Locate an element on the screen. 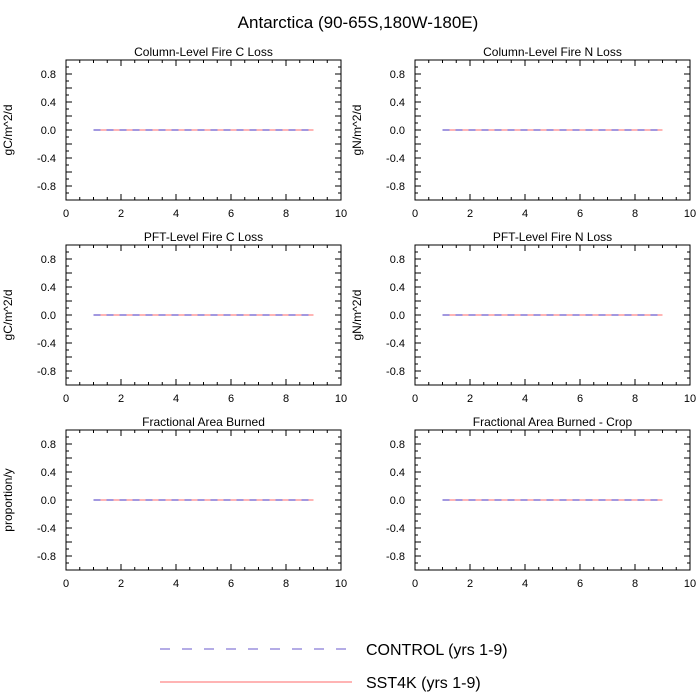 The height and width of the screenshot is (700, 700). legend-label: SST4K (yrs 1-9) is located at coordinates (423, 683).